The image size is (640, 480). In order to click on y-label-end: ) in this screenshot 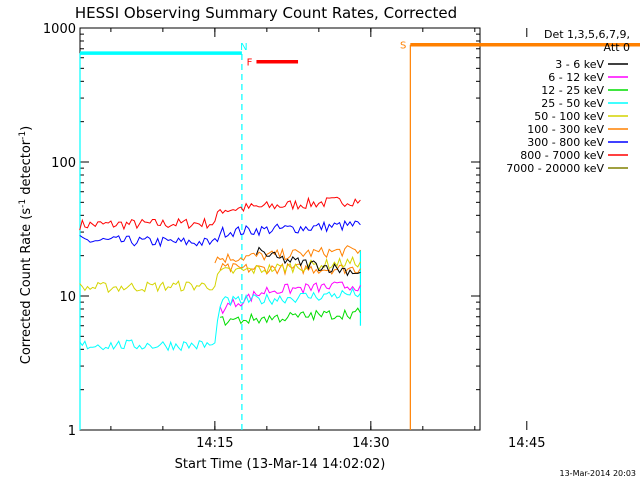, I will do `click(26, 128)`.